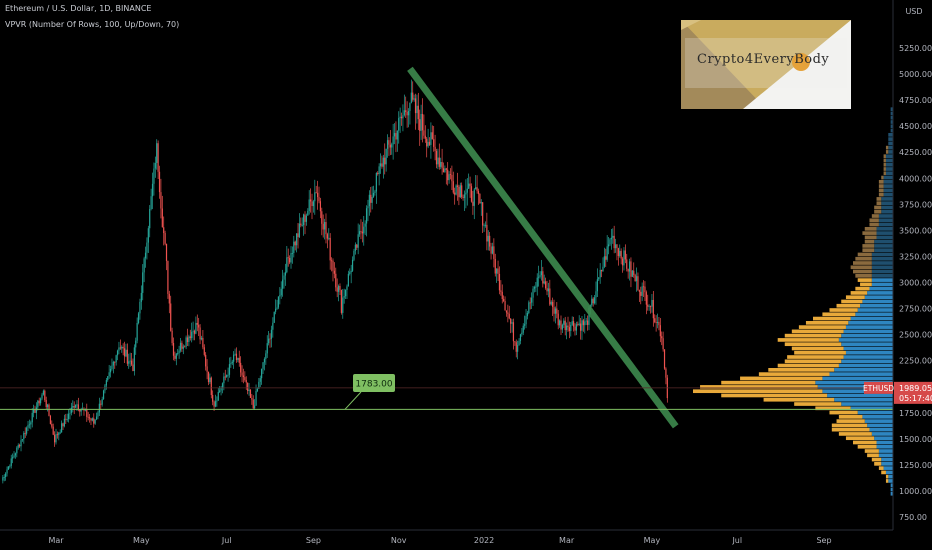  What do you see at coordinates (92, 24) in the screenshot?
I see `indicator-legend: VPVR (Number Of Rows, 100, Up/Down, 70)` at bounding box center [92, 24].